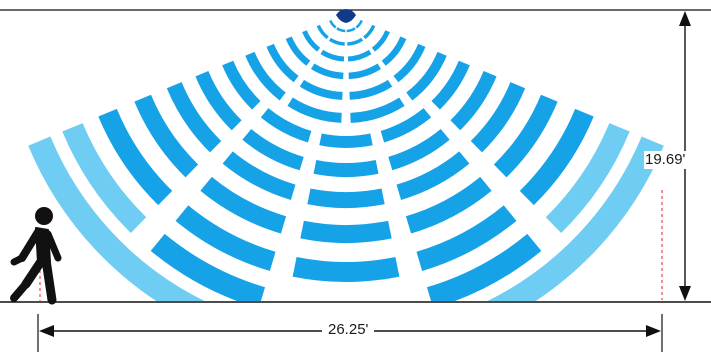 This screenshot has height=354, width=711. Describe the element at coordinates (36, 256) in the screenshot. I see `walking-person-icon` at that location.